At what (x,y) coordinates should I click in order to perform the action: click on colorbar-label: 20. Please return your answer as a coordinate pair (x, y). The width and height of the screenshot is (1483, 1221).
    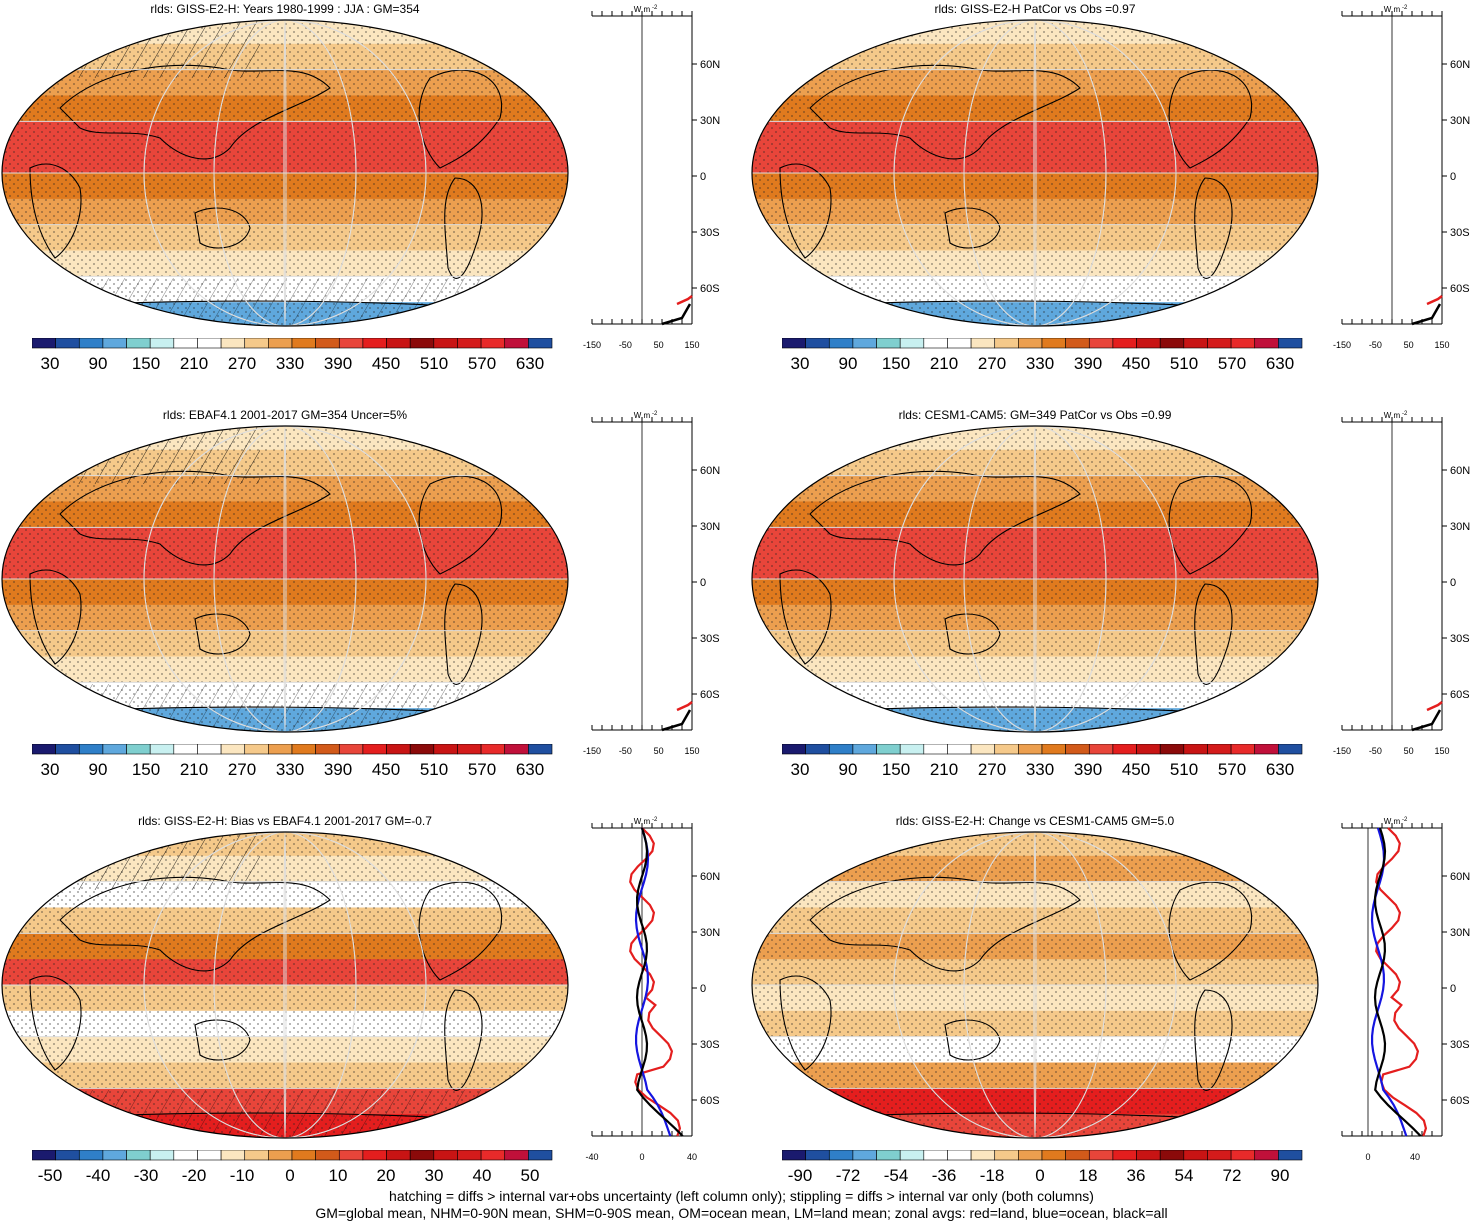
    Looking at the image, I should click on (386, 1175).